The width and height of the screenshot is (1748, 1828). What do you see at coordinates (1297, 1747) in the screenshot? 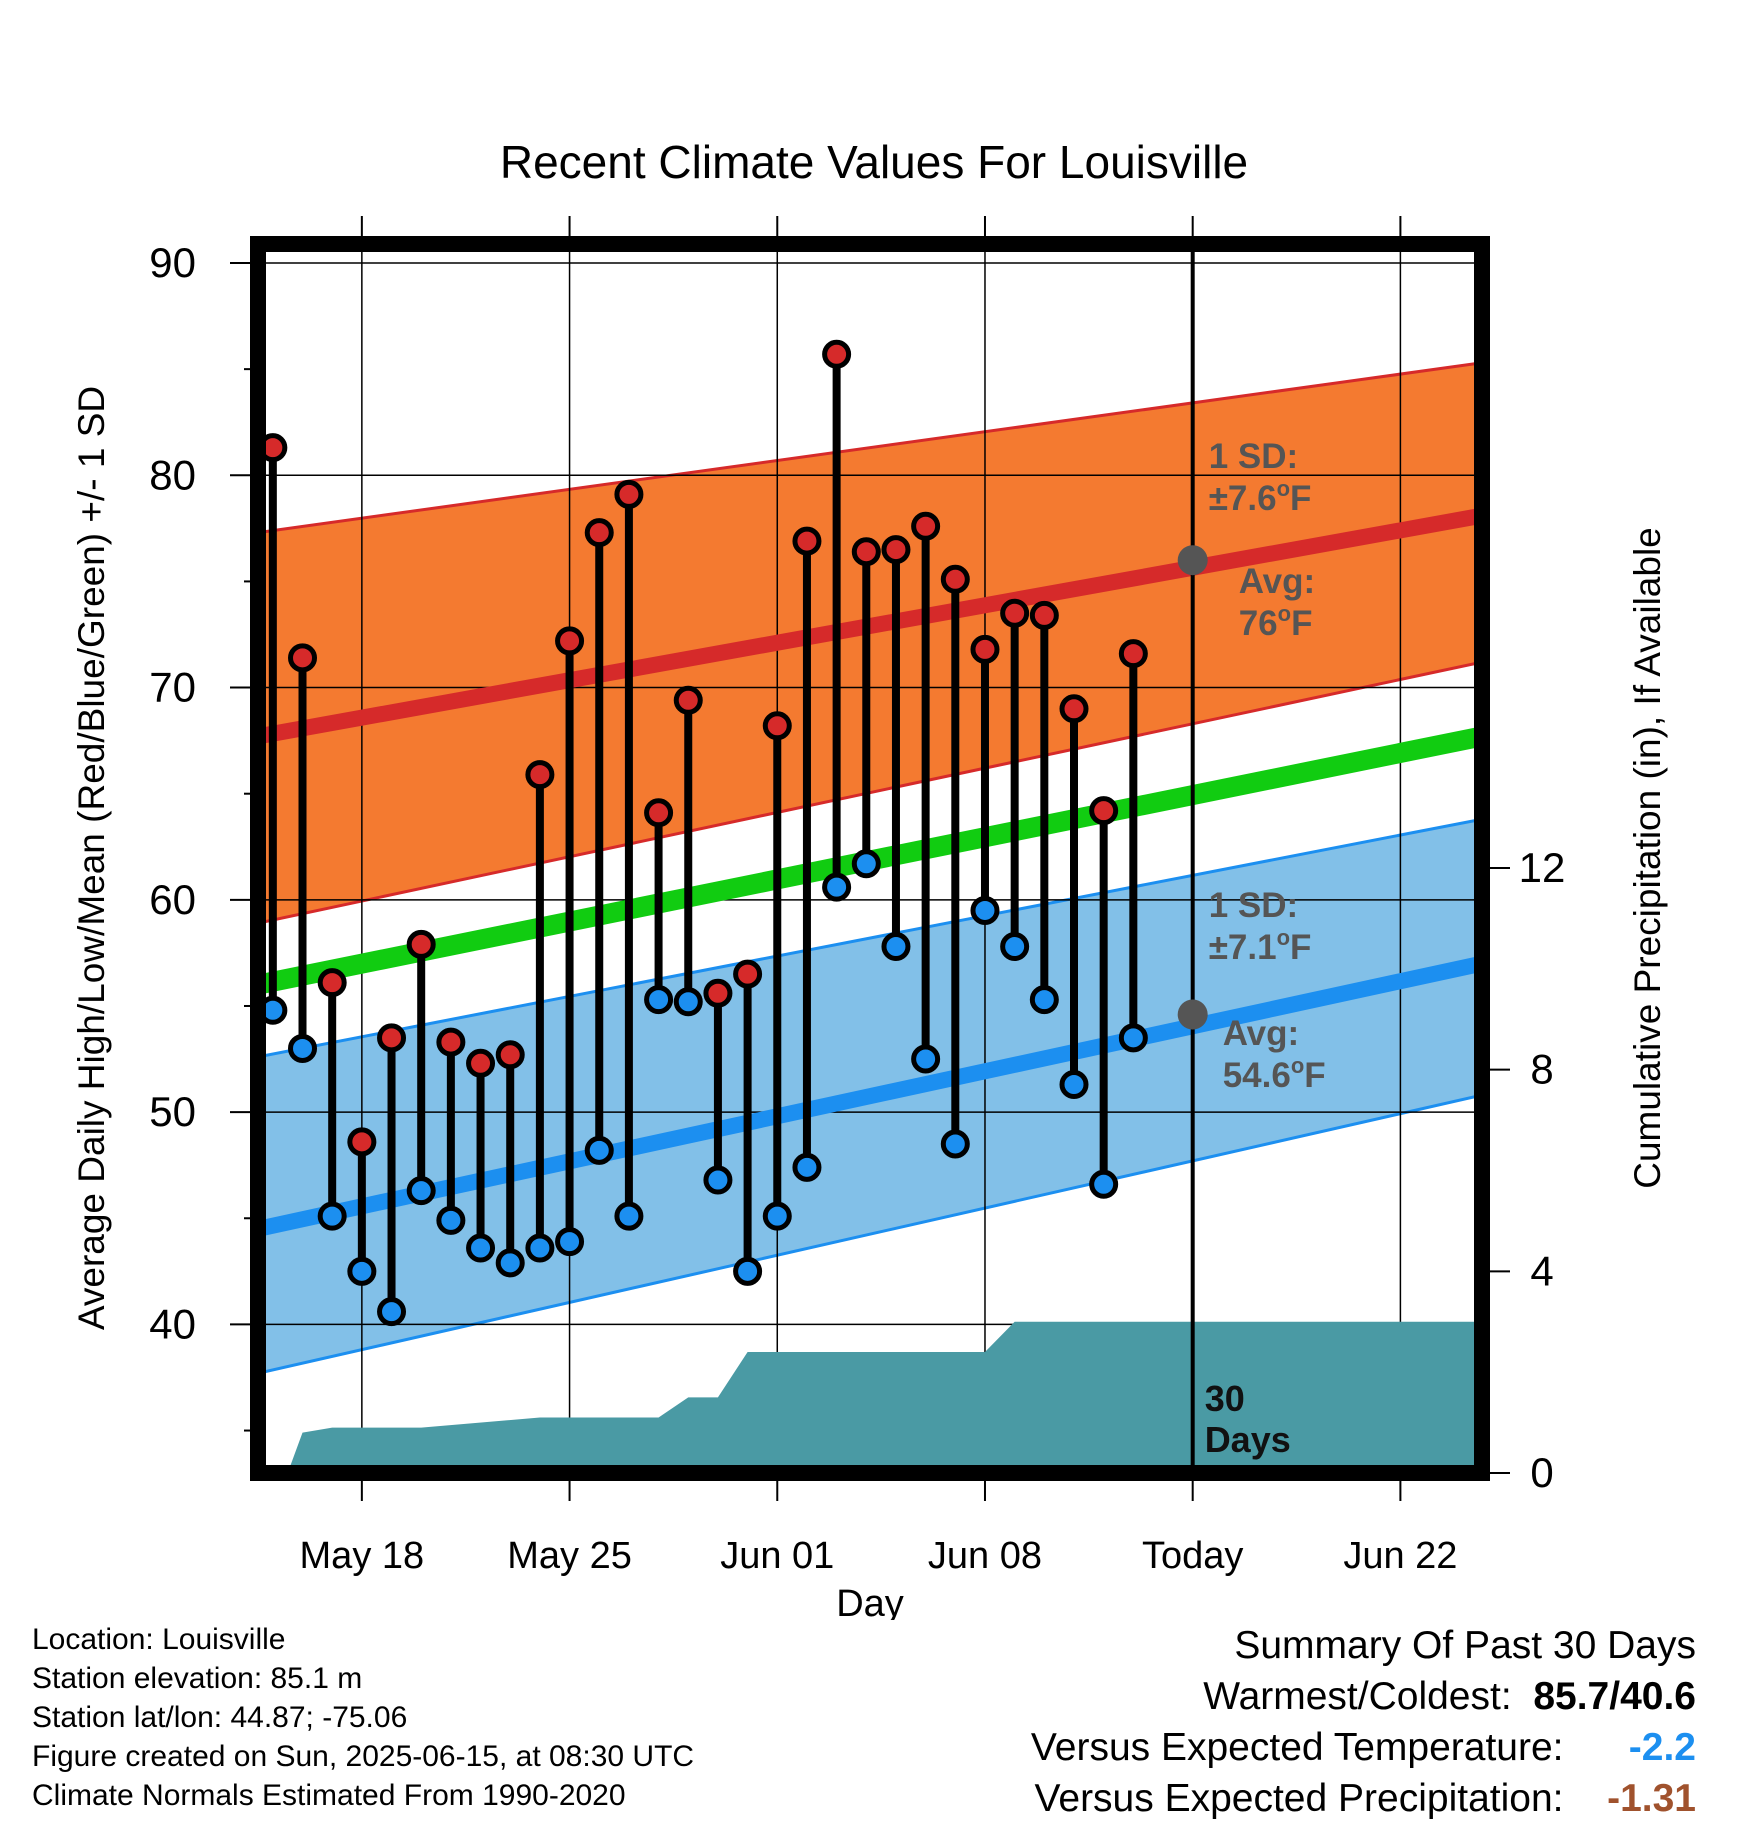
I see `summary-temp-label: Versus Expected Temperature:` at bounding box center [1297, 1747].